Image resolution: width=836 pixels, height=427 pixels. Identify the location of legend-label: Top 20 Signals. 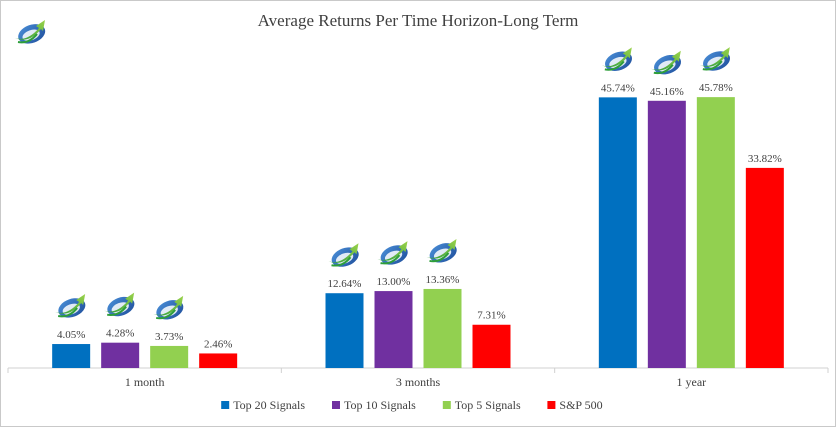
(269, 405).